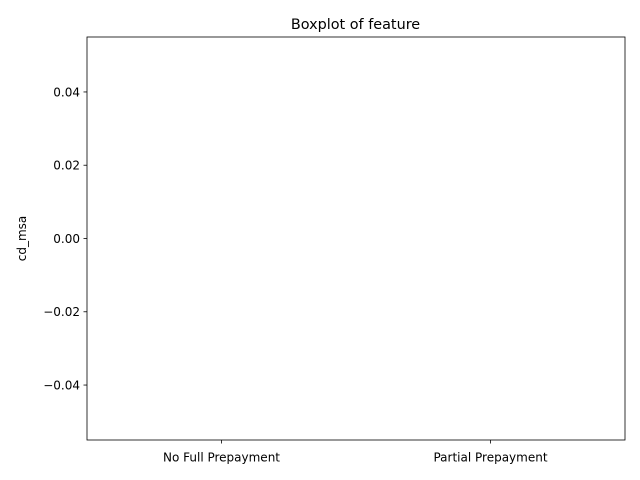 The image size is (640, 480). What do you see at coordinates (355, 452) in the screenshot?
I see `x-axis-ticks: No Full Prepayment Partial Prepayment` at bounding box center [355, 452].